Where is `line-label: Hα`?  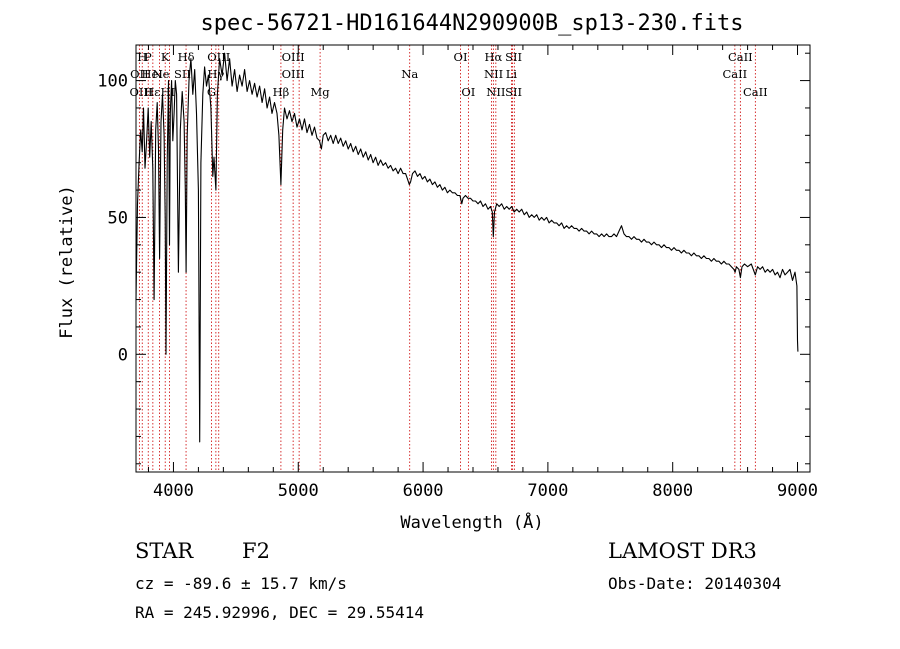
line-label: Hα is located at coordinates (493, 57).